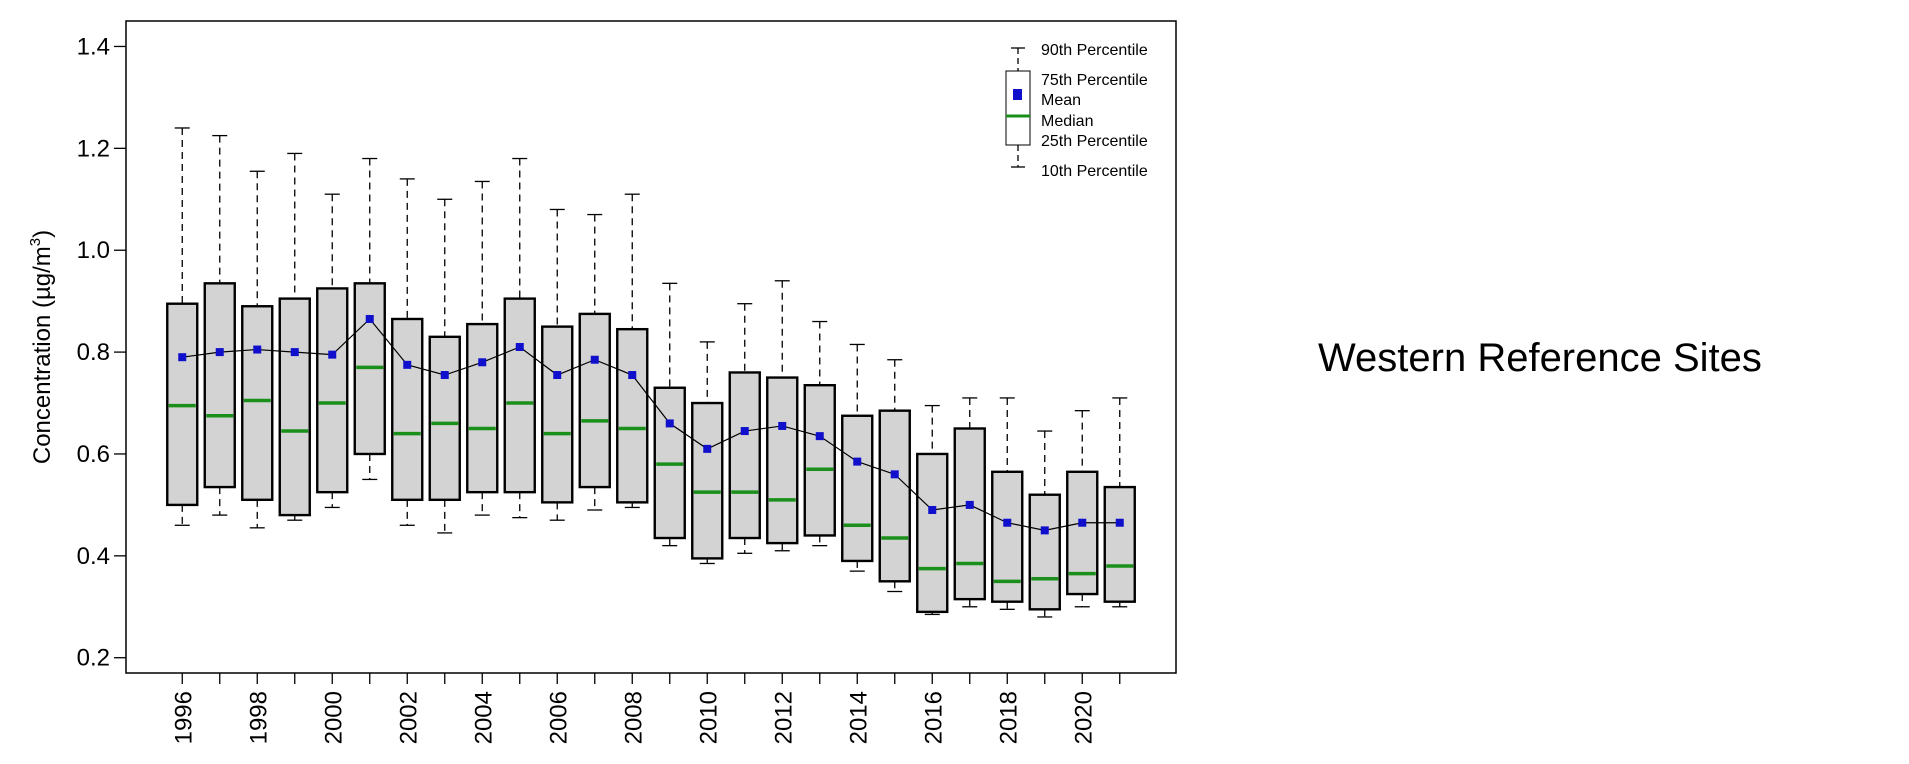  I want to click on y-axis-label: Concentration (µg/m3), so click(41, 347).